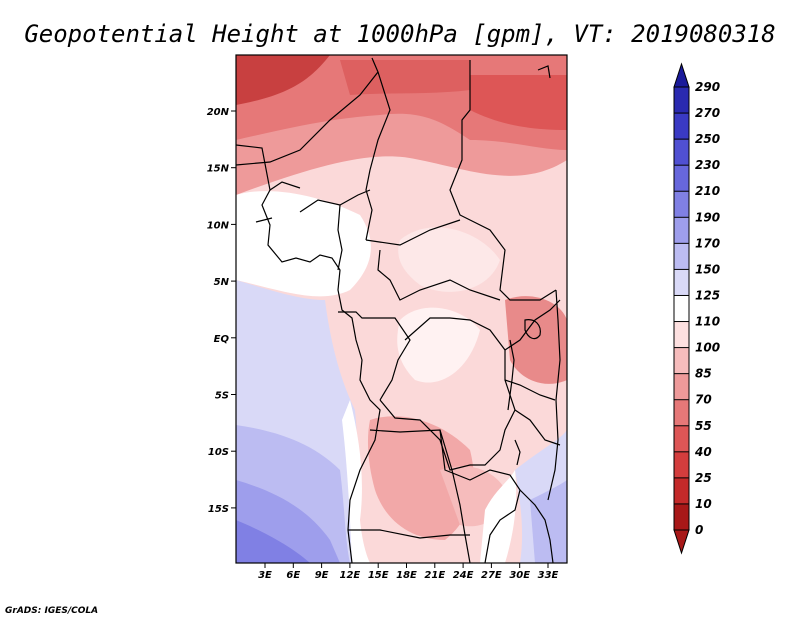 Image resolution: width=800 pixels, height=618 pixels. What do you see at coordinates (707, 87) in the screenshot?
I see `colorbar-label: 290` at bounding box center [707, 87].